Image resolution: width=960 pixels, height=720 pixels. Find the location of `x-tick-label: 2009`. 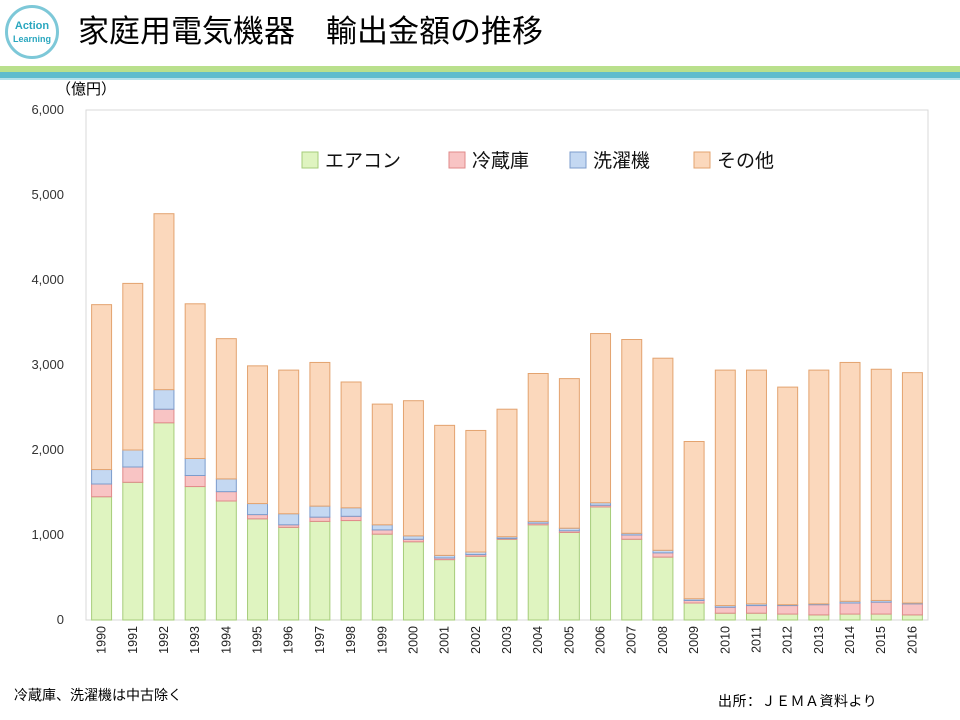

x-tick-label: 2009 is located at coordinates (694, 640).